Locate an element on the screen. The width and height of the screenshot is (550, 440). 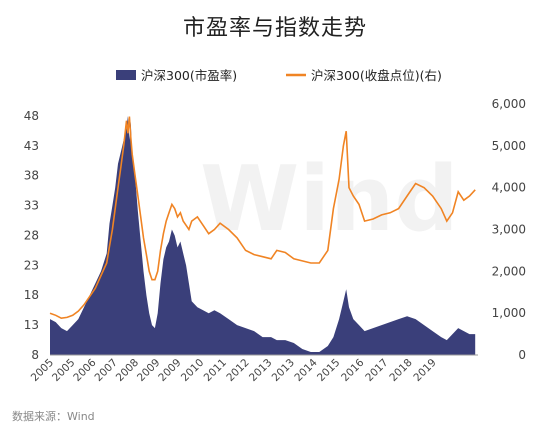
x-tick-label: 2005 is located at coordinates (63, 370).